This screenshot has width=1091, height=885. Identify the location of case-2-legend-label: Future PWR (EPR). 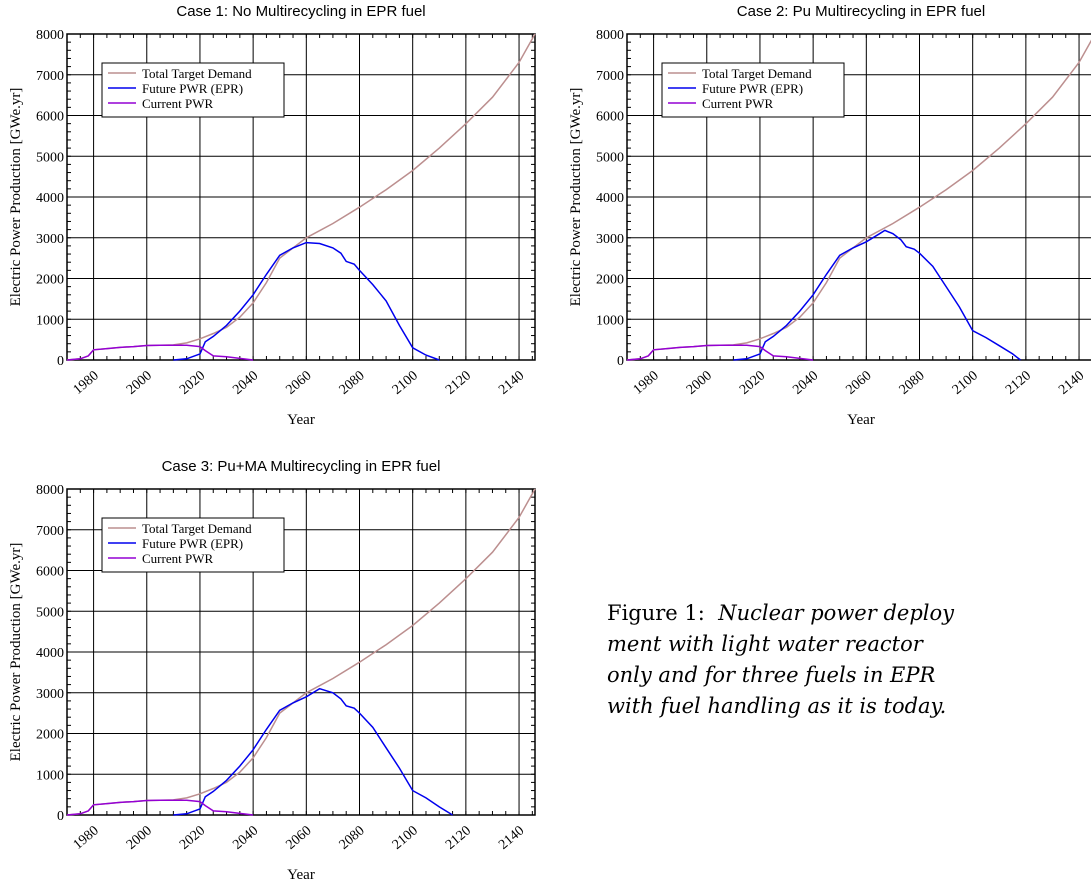
(752, 88).